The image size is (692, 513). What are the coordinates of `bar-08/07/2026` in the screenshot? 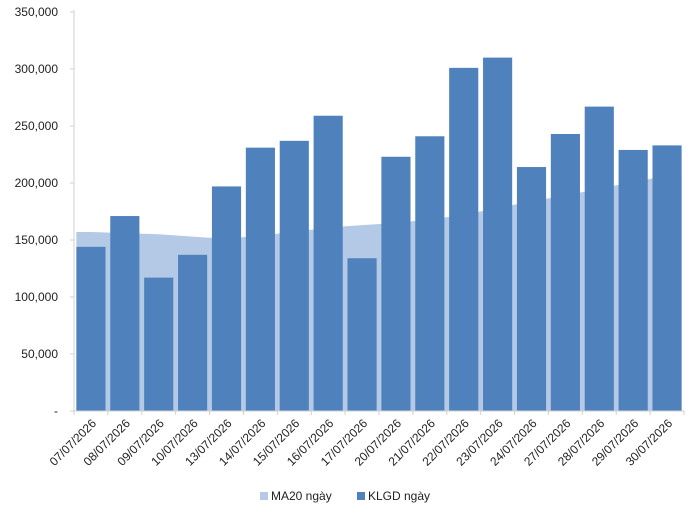 It's located at (125, 313).